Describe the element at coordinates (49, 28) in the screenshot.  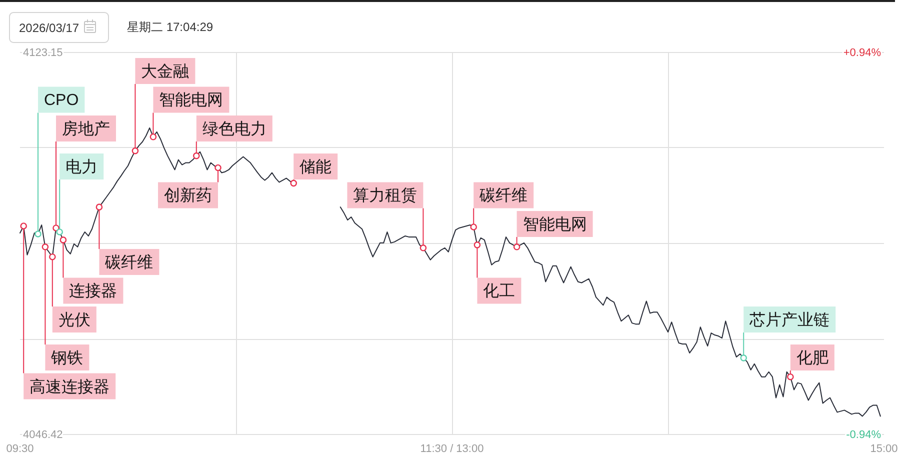
I see `chart-title: 2026/03/17` at that location.